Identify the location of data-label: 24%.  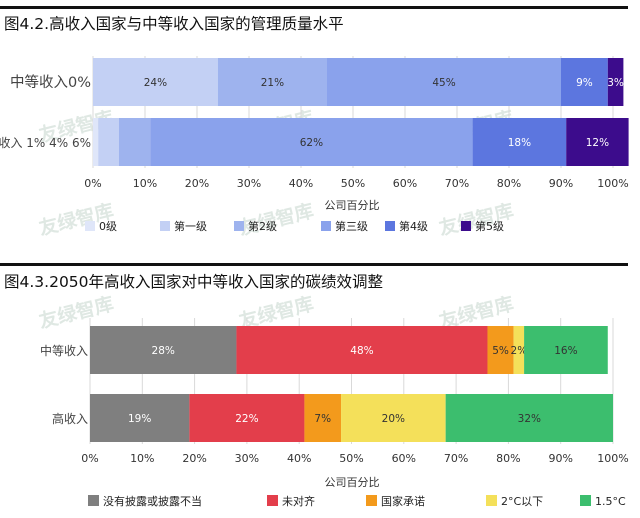
(155, 83).